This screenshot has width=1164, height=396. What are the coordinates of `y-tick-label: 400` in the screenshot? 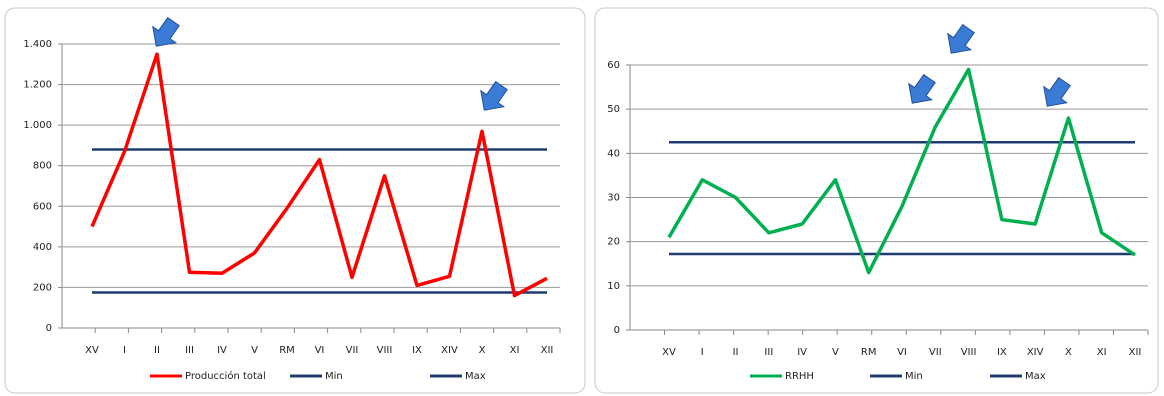 It's located at (42, 247).